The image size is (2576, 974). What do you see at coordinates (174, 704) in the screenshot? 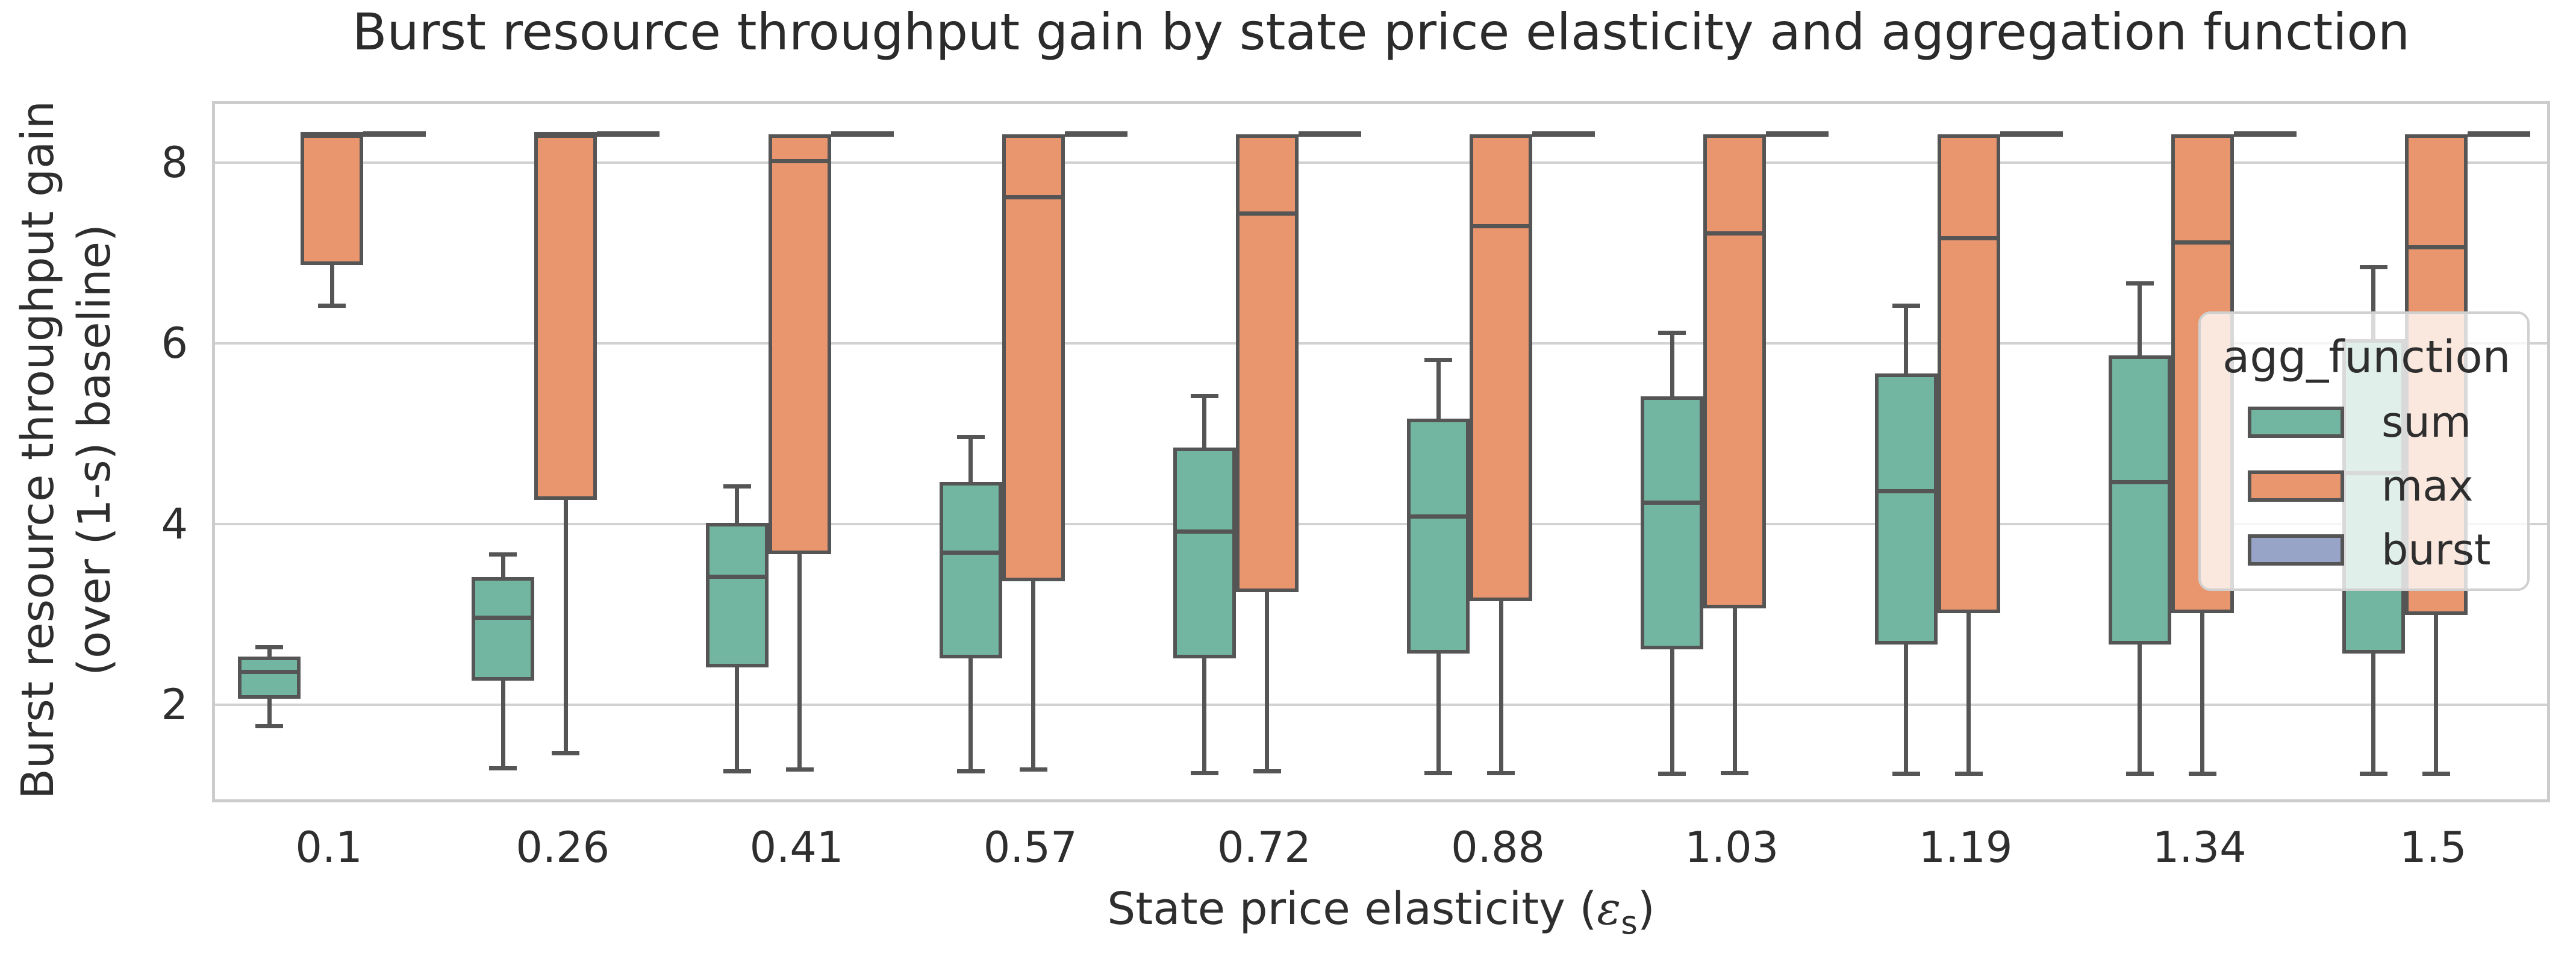
I see `y-tick-label: 2` at bounding box center [174, 704].